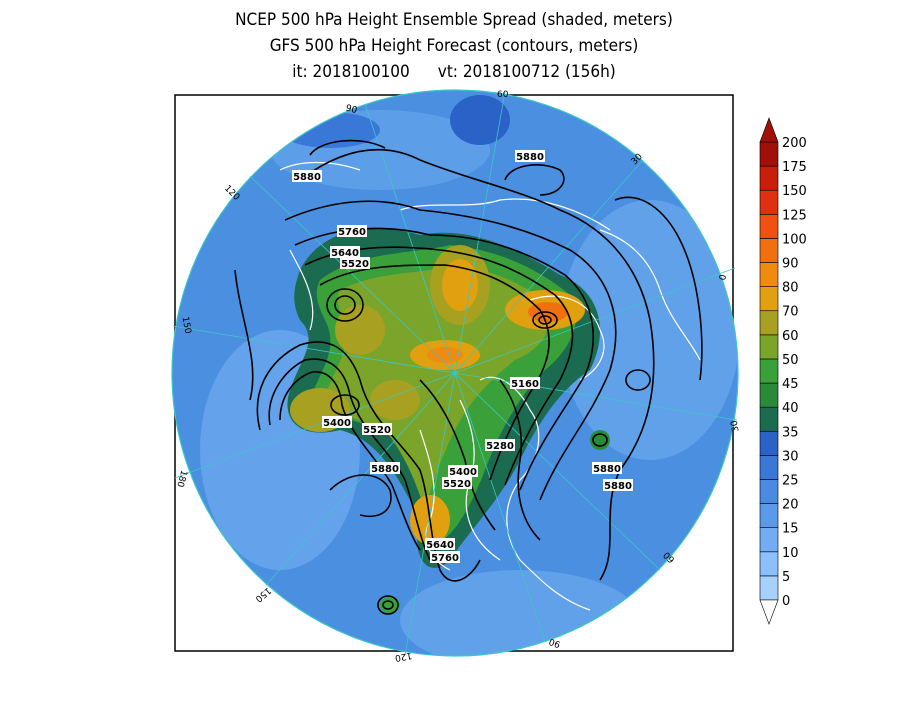 The height and width of the screenshot is (702, 908). I want to click on colorbar-tick-label: 150, so click(794, 191).